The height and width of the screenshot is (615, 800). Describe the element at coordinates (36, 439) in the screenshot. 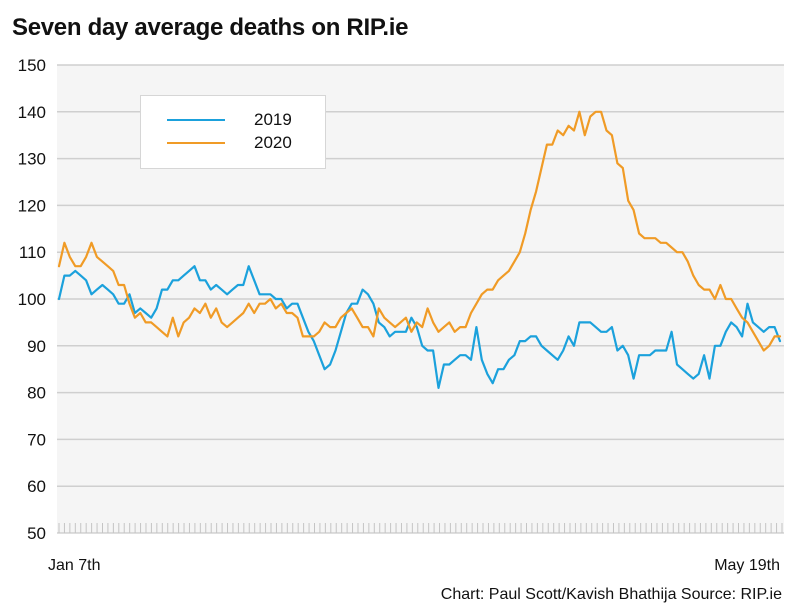

I see `y-tick-label: 70` at that location.